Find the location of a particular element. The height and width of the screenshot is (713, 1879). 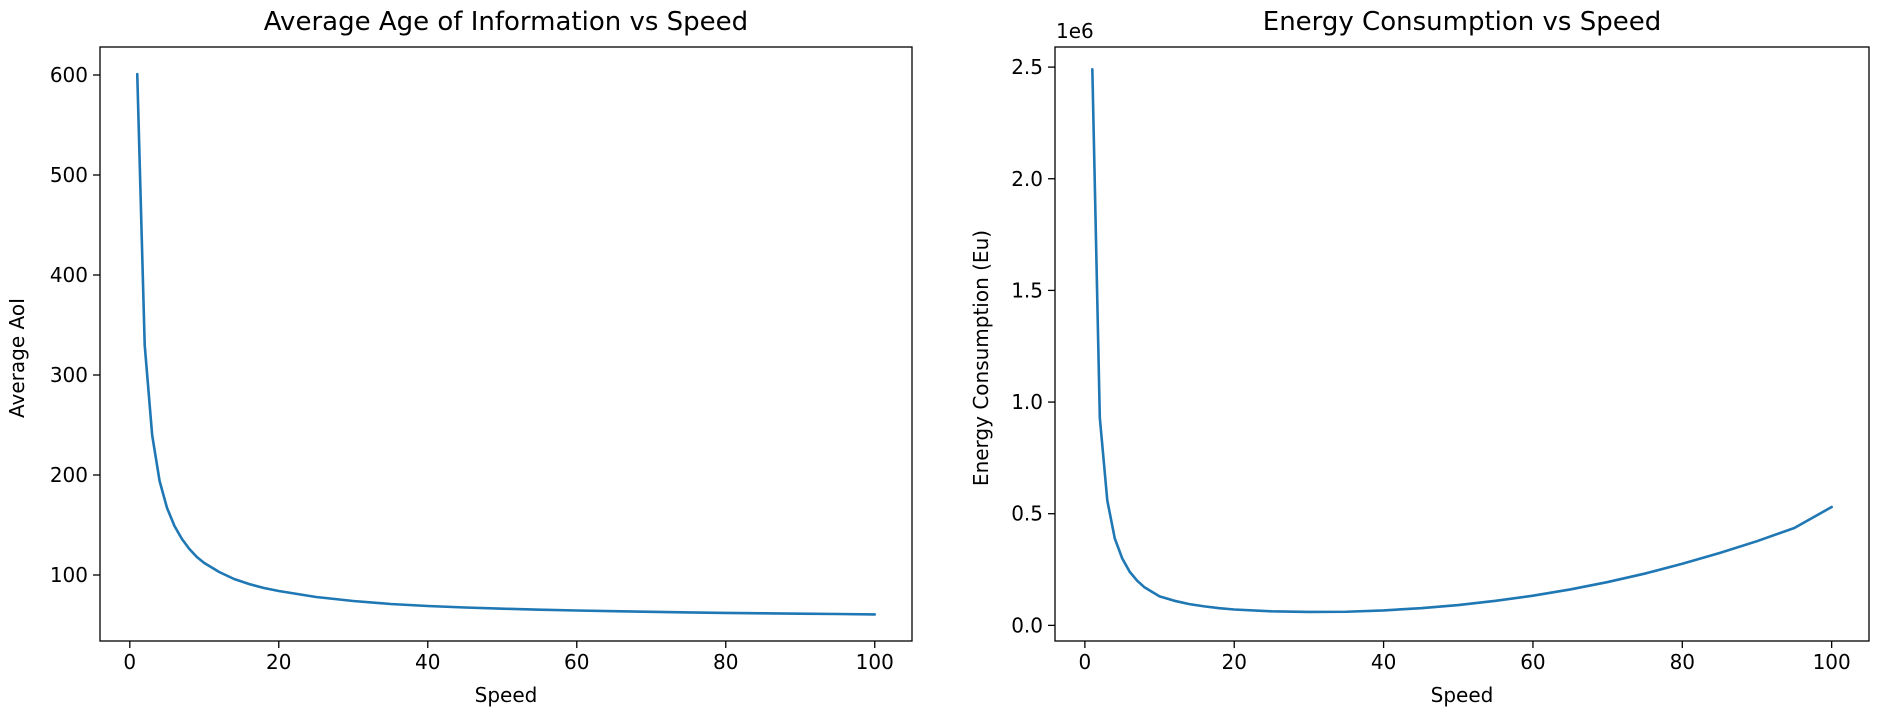

aoi-y-tick-label: 100 is located at coordinates (69, 575).